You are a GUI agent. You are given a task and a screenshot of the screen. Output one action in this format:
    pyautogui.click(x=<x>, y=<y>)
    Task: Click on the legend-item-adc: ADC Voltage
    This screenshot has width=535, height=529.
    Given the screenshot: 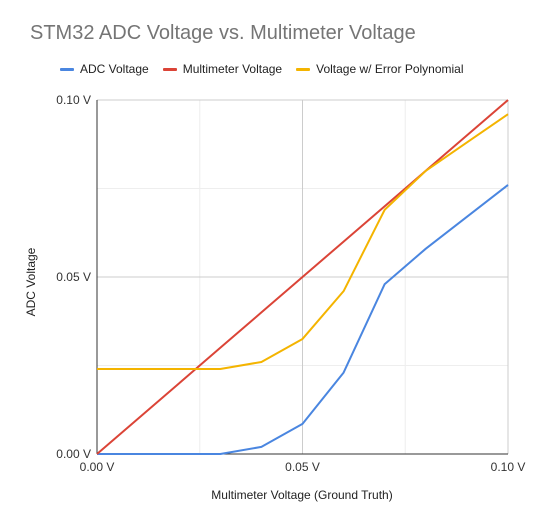 What is the action you would take?
    pyautogui.click(x=104, y=69)
    